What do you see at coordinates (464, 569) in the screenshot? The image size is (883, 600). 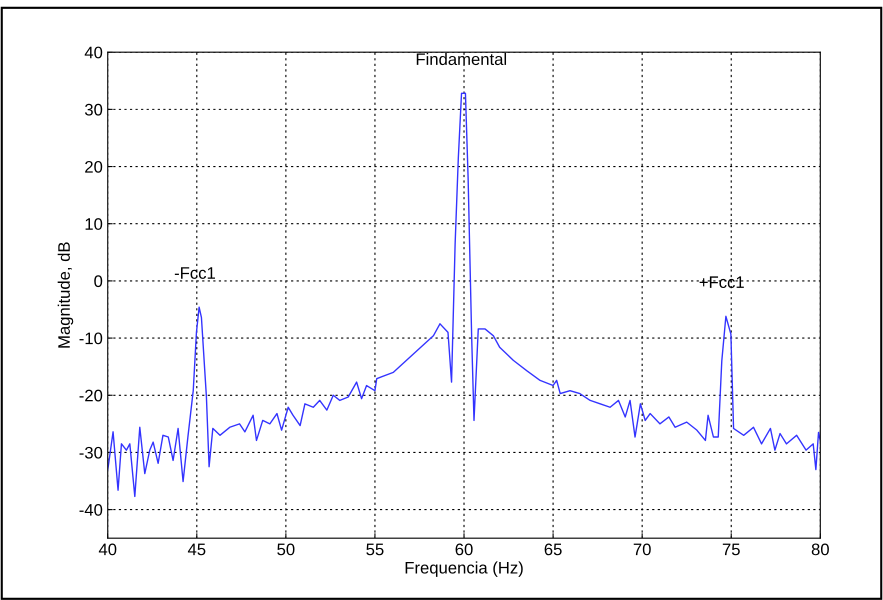 I see `x-axis-title: Frequencia (Hz)` at bounding box center [464, 569].